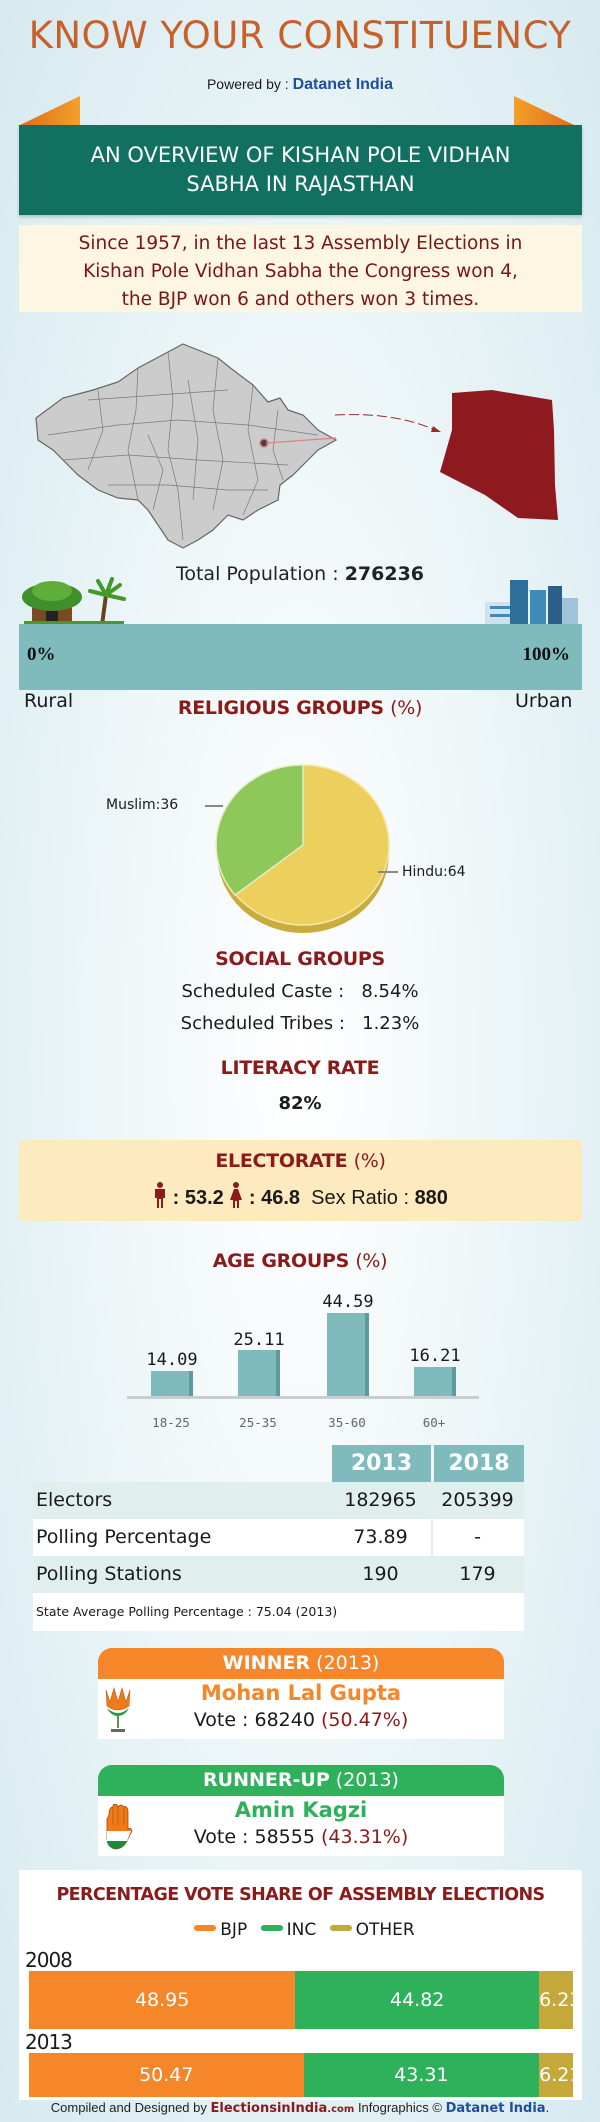 The height and width of the screenshot is (2122, 600). What do you see at coordinates (301, 1720) in the screenshot?
I see `winner-vote: Vote : 68240 (50.47%)` at bounding box center [301, 1720].